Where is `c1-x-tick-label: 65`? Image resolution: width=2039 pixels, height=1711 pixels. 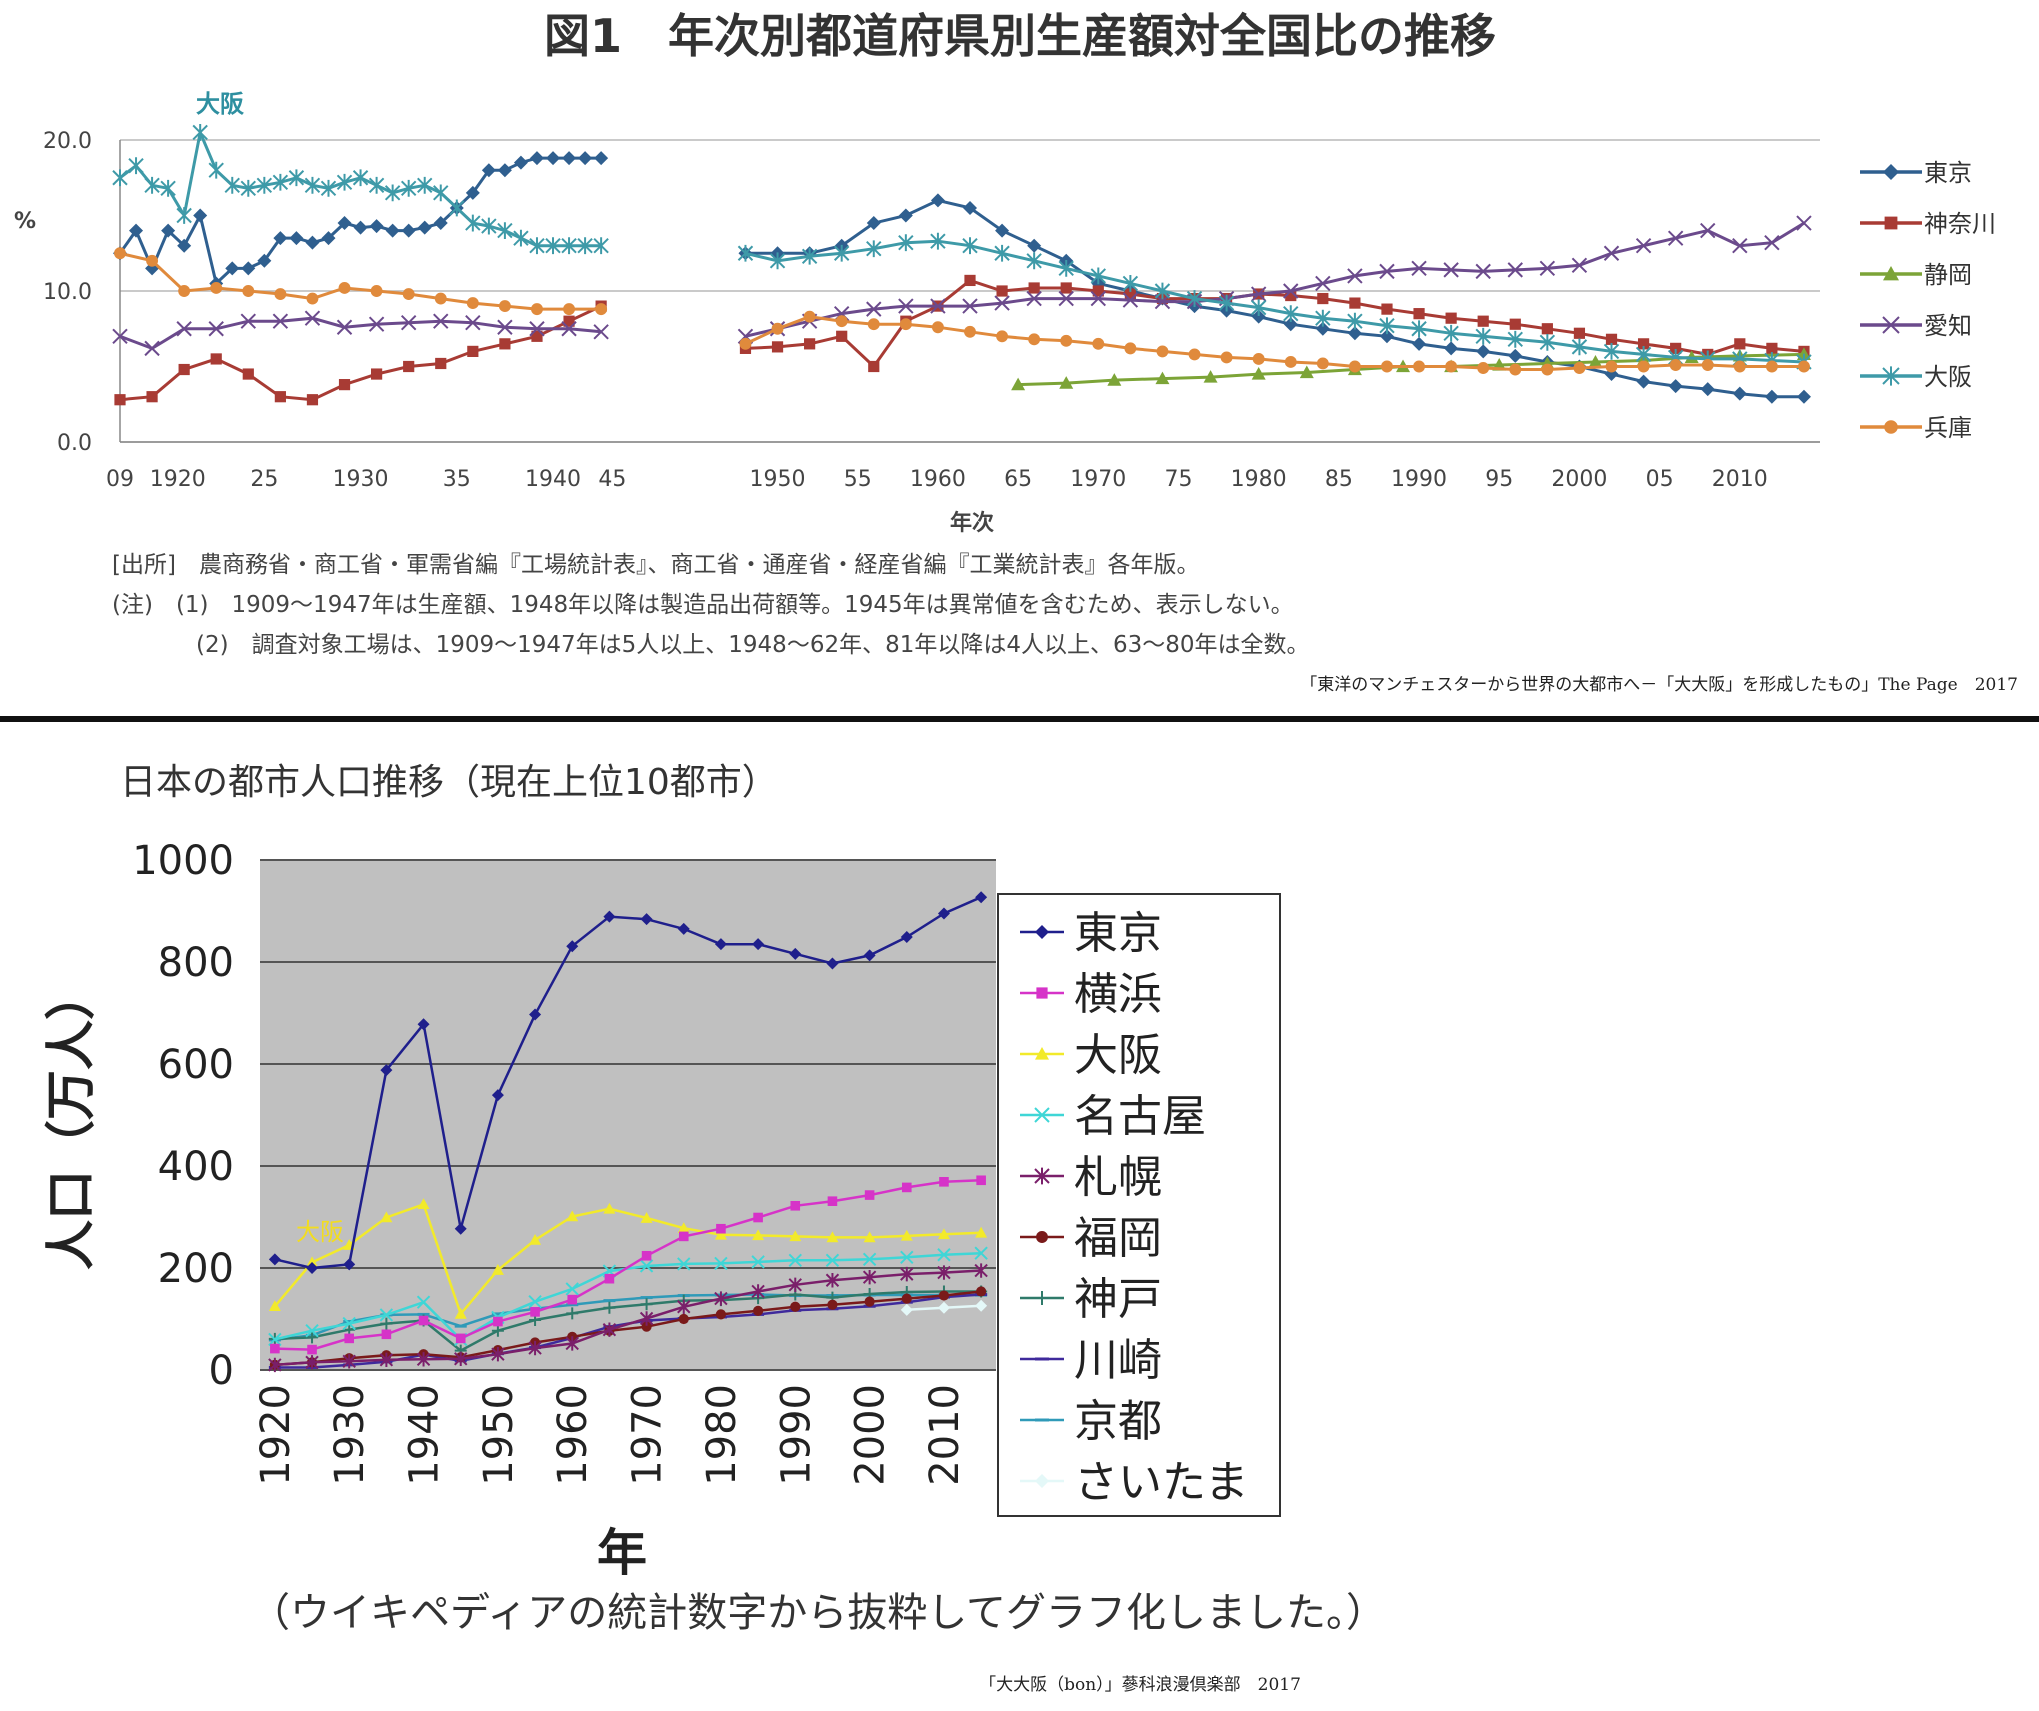 c1-x-tick-label: 65 is located at coordinates (1018, 479).